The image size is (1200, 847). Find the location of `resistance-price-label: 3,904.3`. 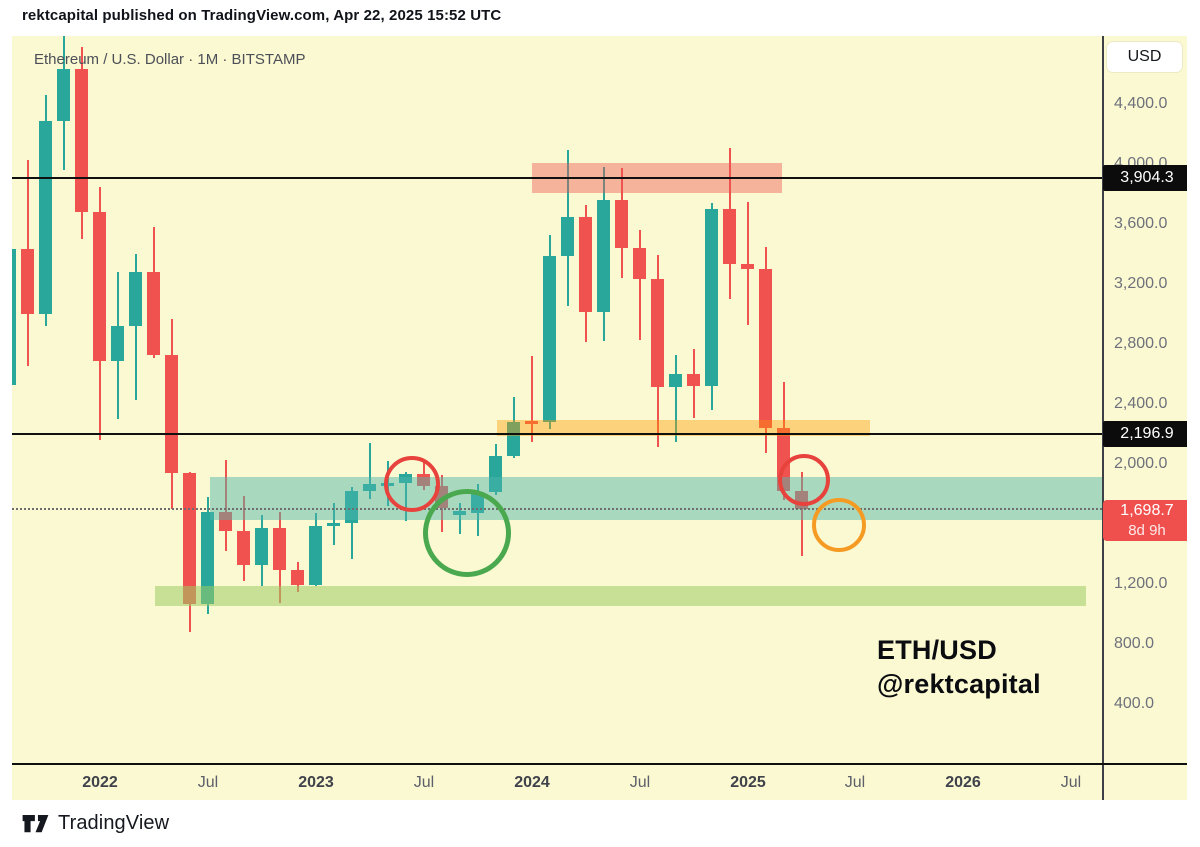

resistance-price-label: 3,904.3 is located at coordinates (1145, 178).